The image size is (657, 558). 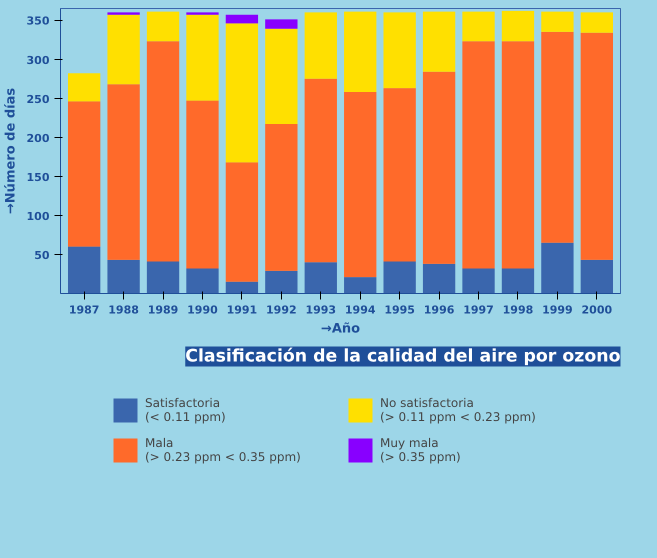 I want to click on legend-label: Muy mala (> 0.35 ppm), so click(x=421, y=450).